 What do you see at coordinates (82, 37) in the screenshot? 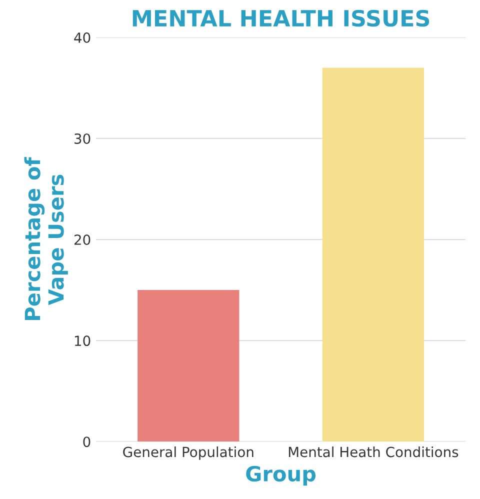
I see `y-tick-label: 40` at bounding box center [82, 37].